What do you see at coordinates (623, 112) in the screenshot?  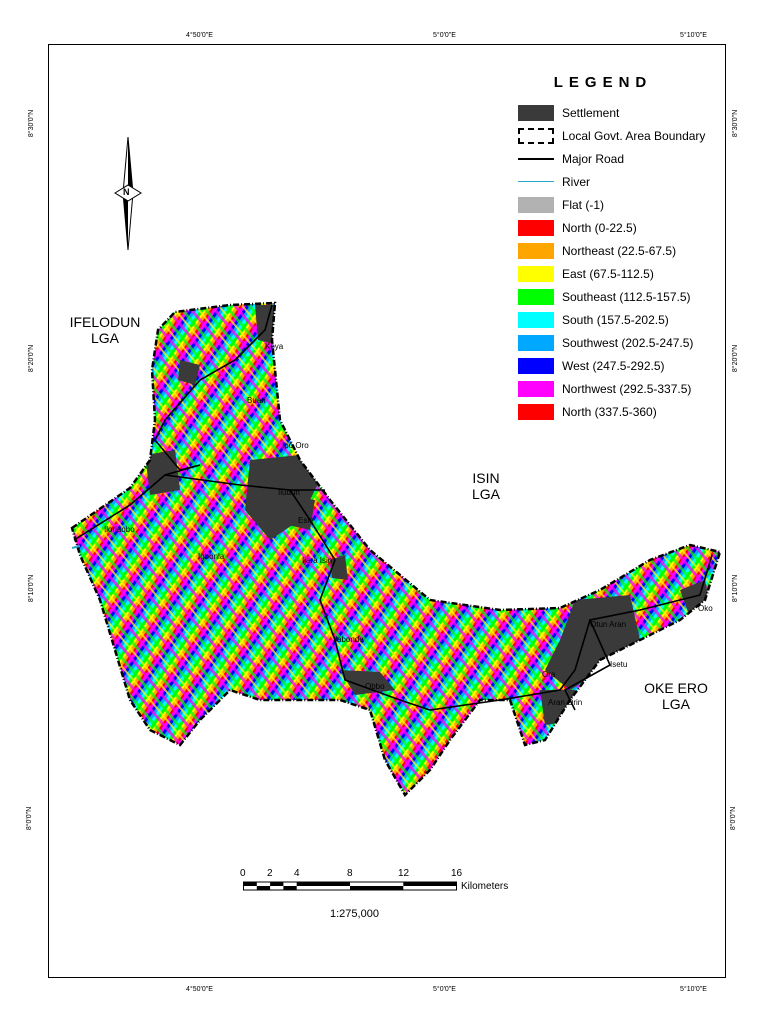 I see `legend-item: Settlement` at bounding box center [623, 112].